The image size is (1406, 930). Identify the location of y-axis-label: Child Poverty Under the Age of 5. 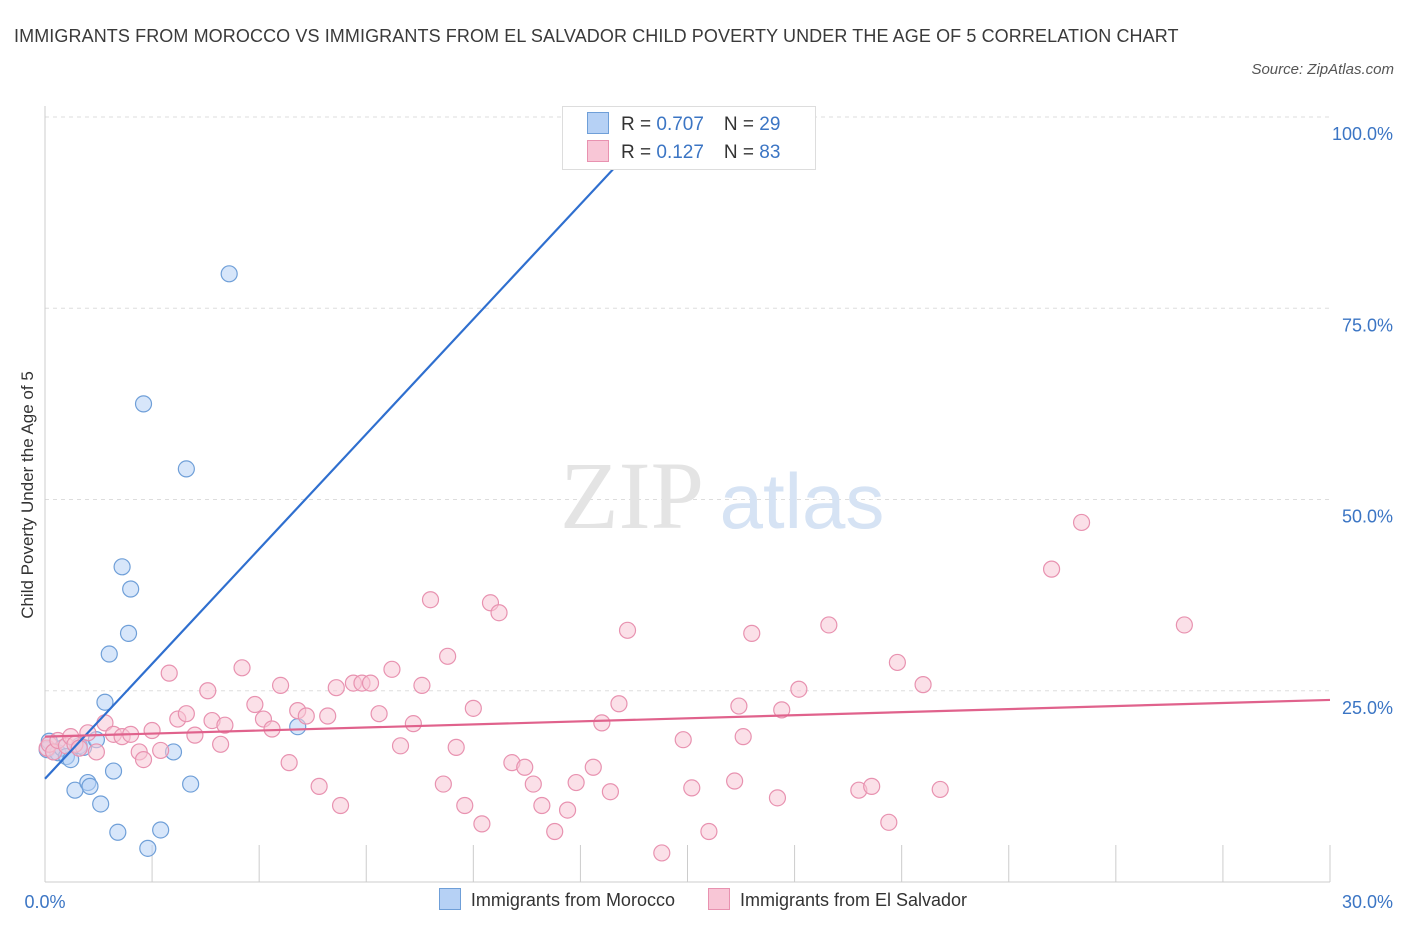
(27, 495).